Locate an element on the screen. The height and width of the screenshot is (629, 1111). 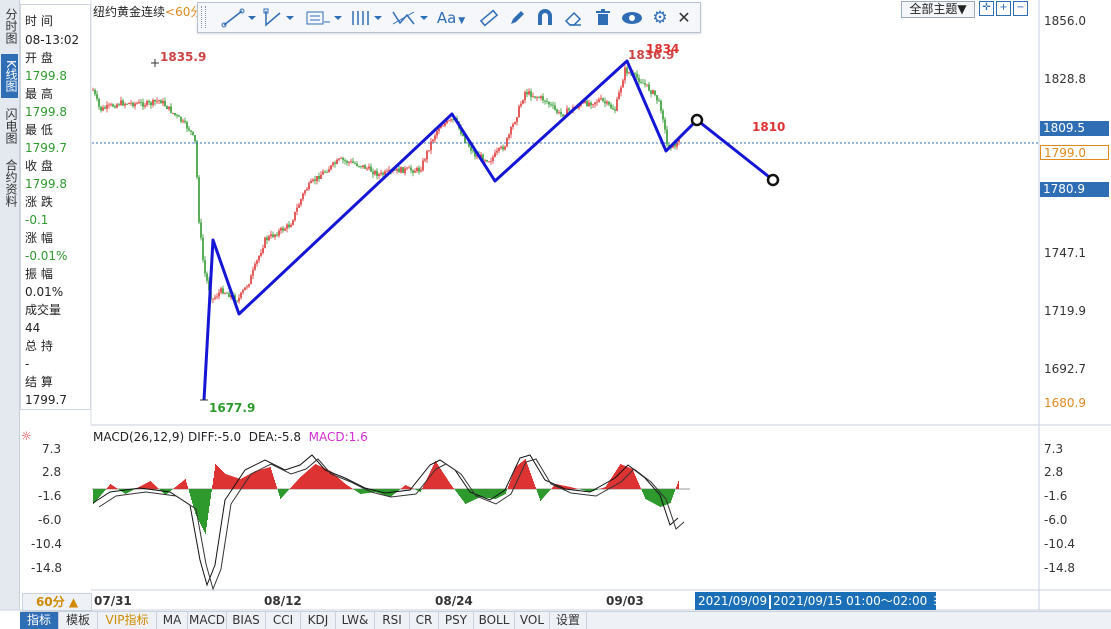
pen-icon is located at coordinates (517, 18).